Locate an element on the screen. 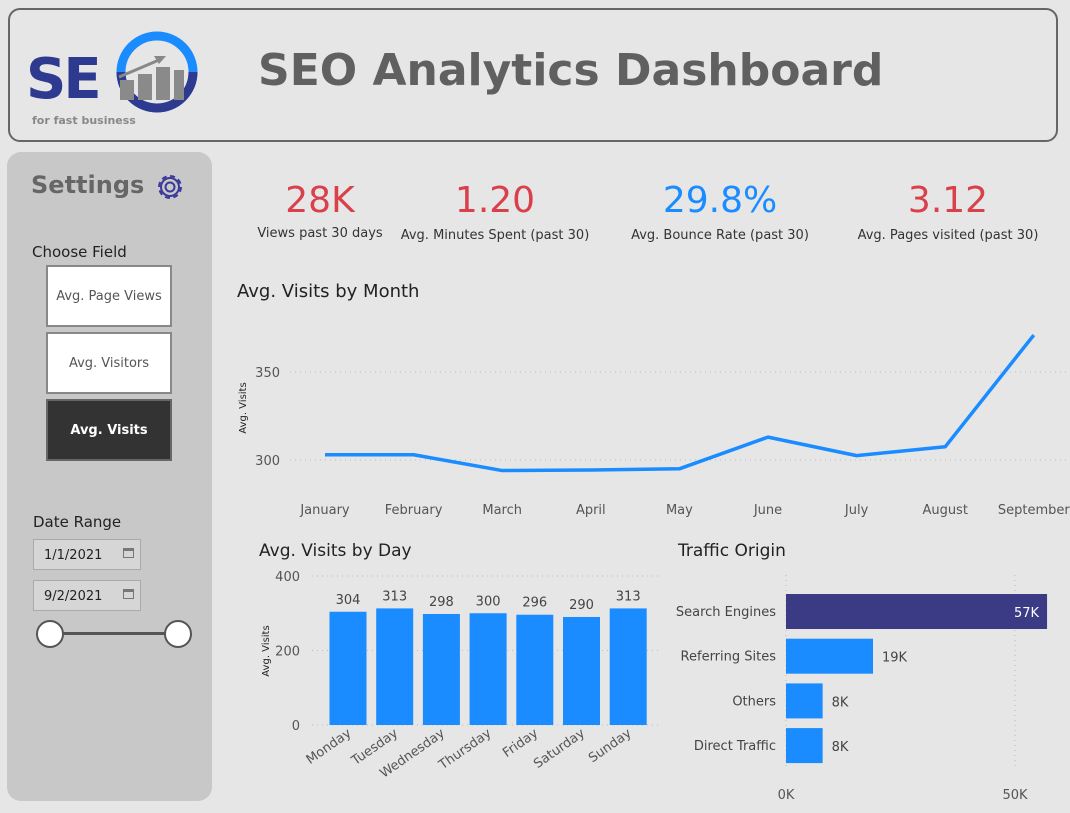 The width and height of the screenshot is (1070, 813). date-range-label: Date Range is located at coordinates (77, 522).